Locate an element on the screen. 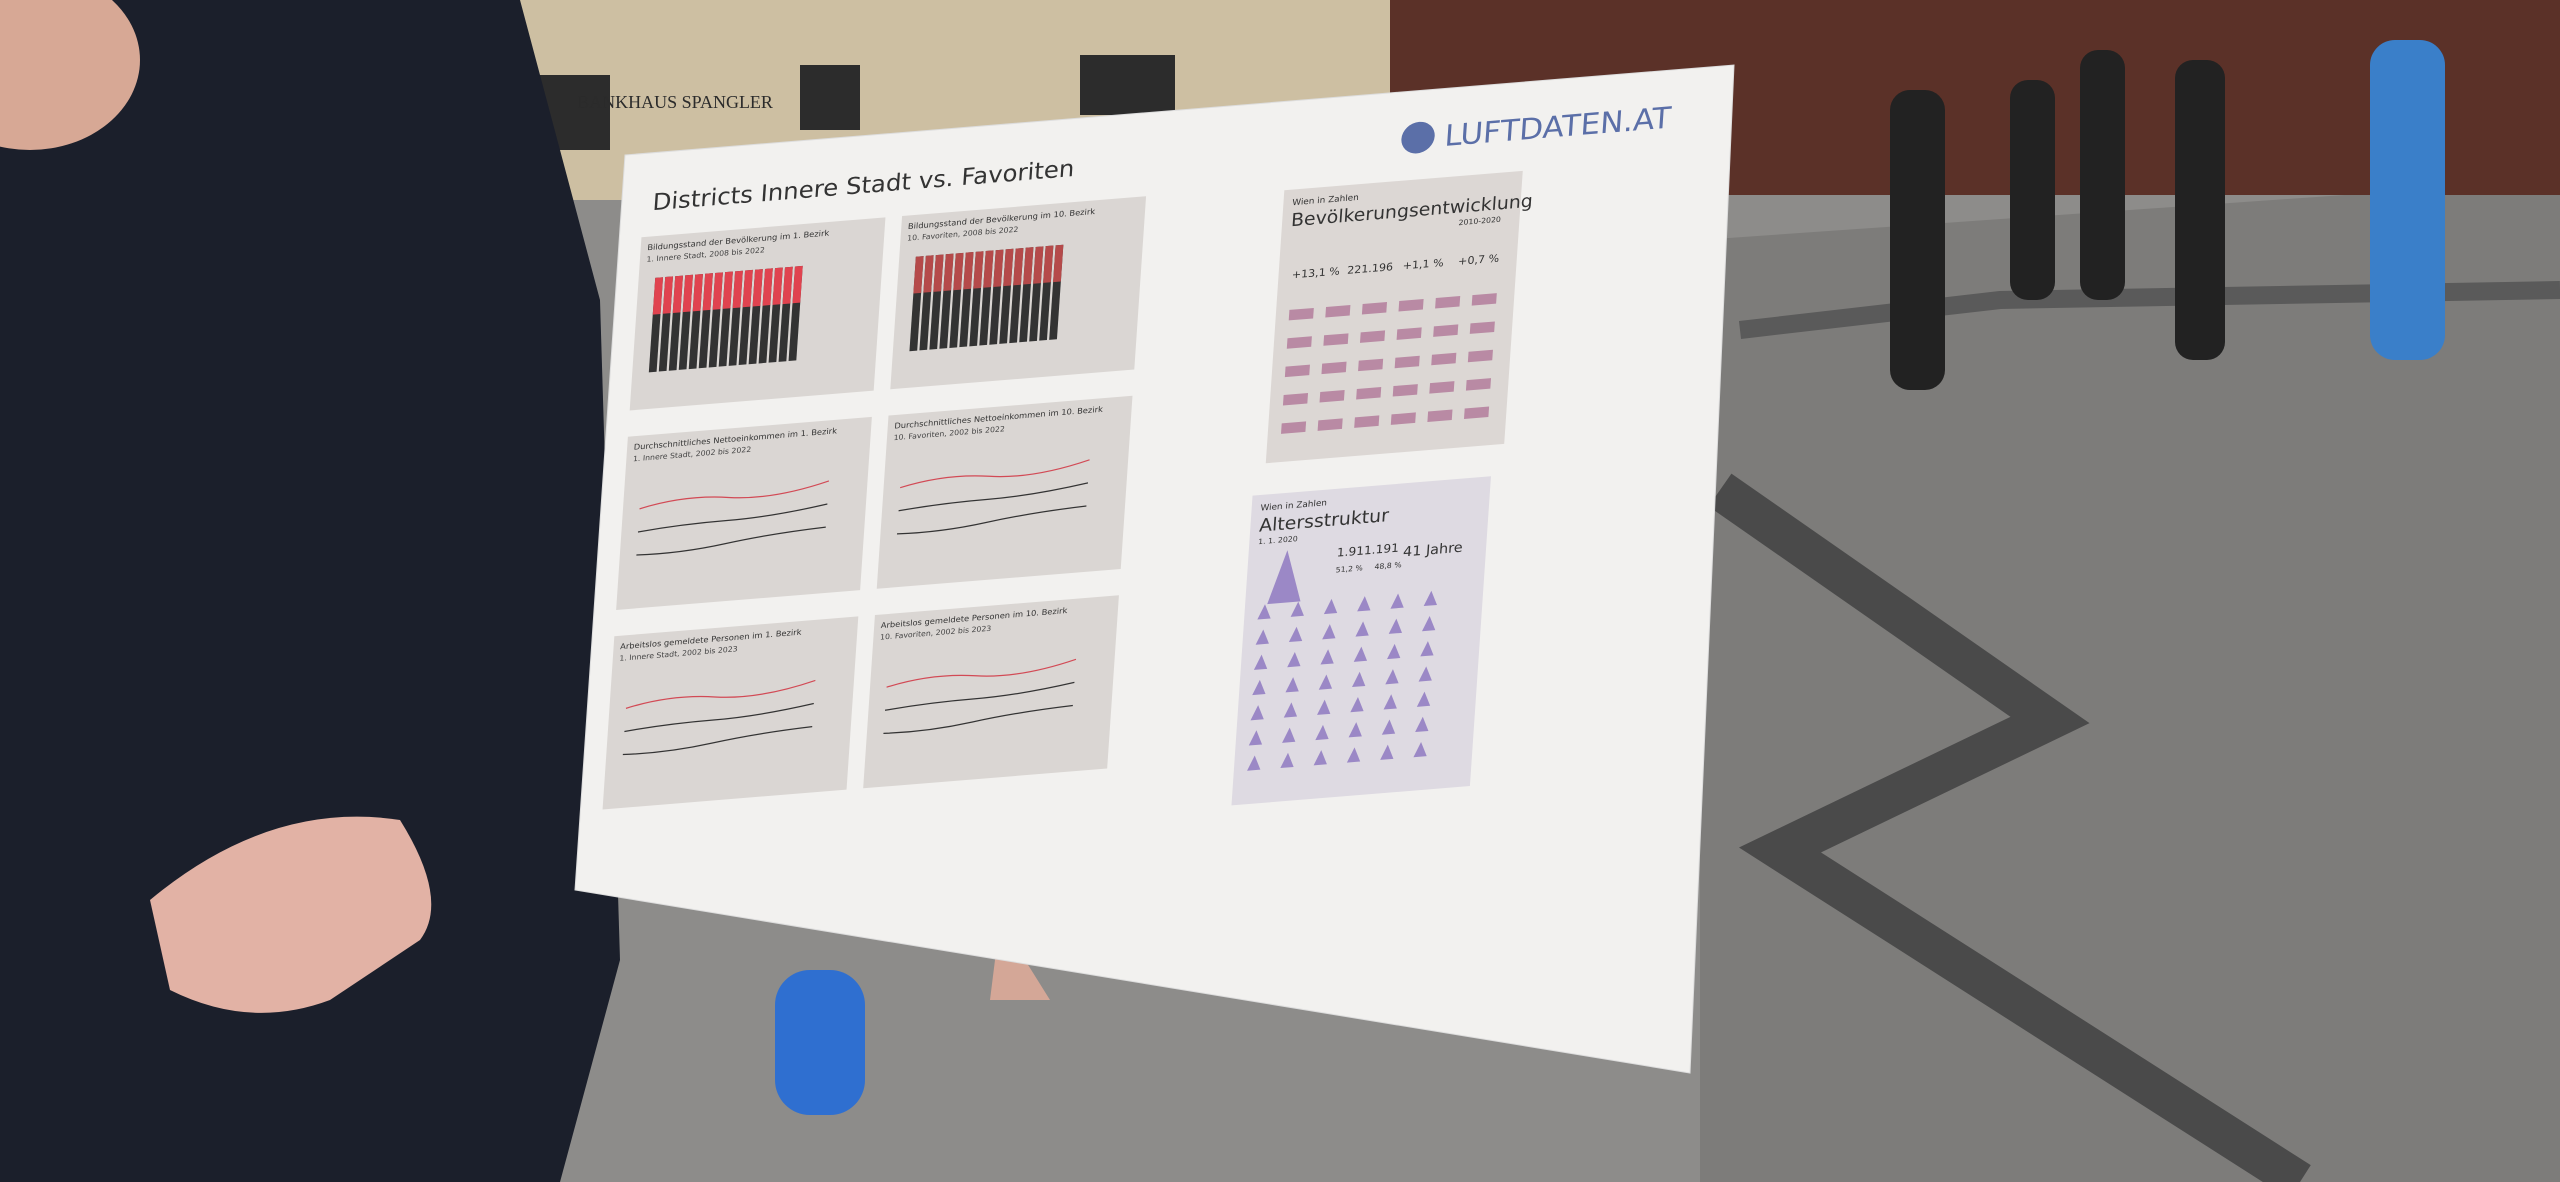 This screenshot has width=2560, height=1182. window is located at coordinates (1127, 85).